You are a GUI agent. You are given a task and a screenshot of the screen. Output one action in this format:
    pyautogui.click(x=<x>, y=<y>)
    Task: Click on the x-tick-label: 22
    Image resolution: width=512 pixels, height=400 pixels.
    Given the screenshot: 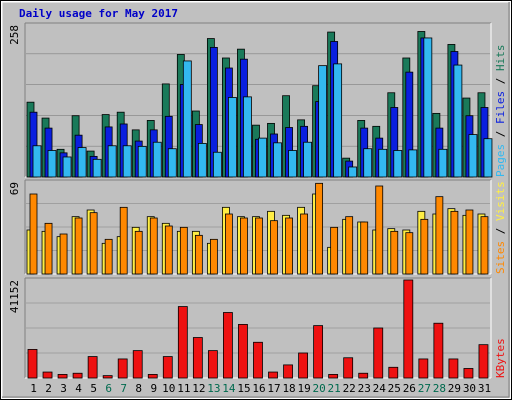 What is the action you would take?
    pyautogui.click(x=349, y=388)
    